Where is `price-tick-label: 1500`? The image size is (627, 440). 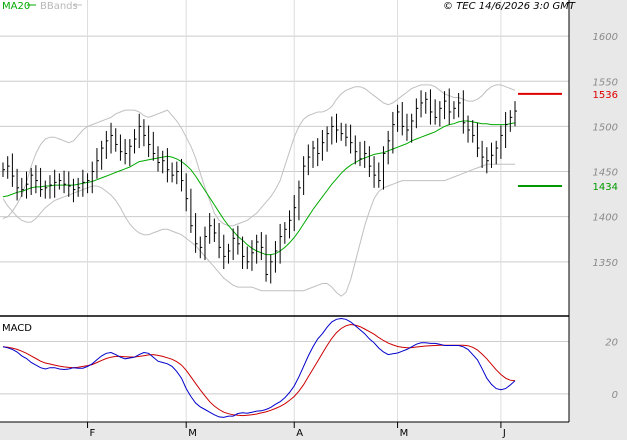 price-tick-label: 1500 is located at coordinates (605, 127).